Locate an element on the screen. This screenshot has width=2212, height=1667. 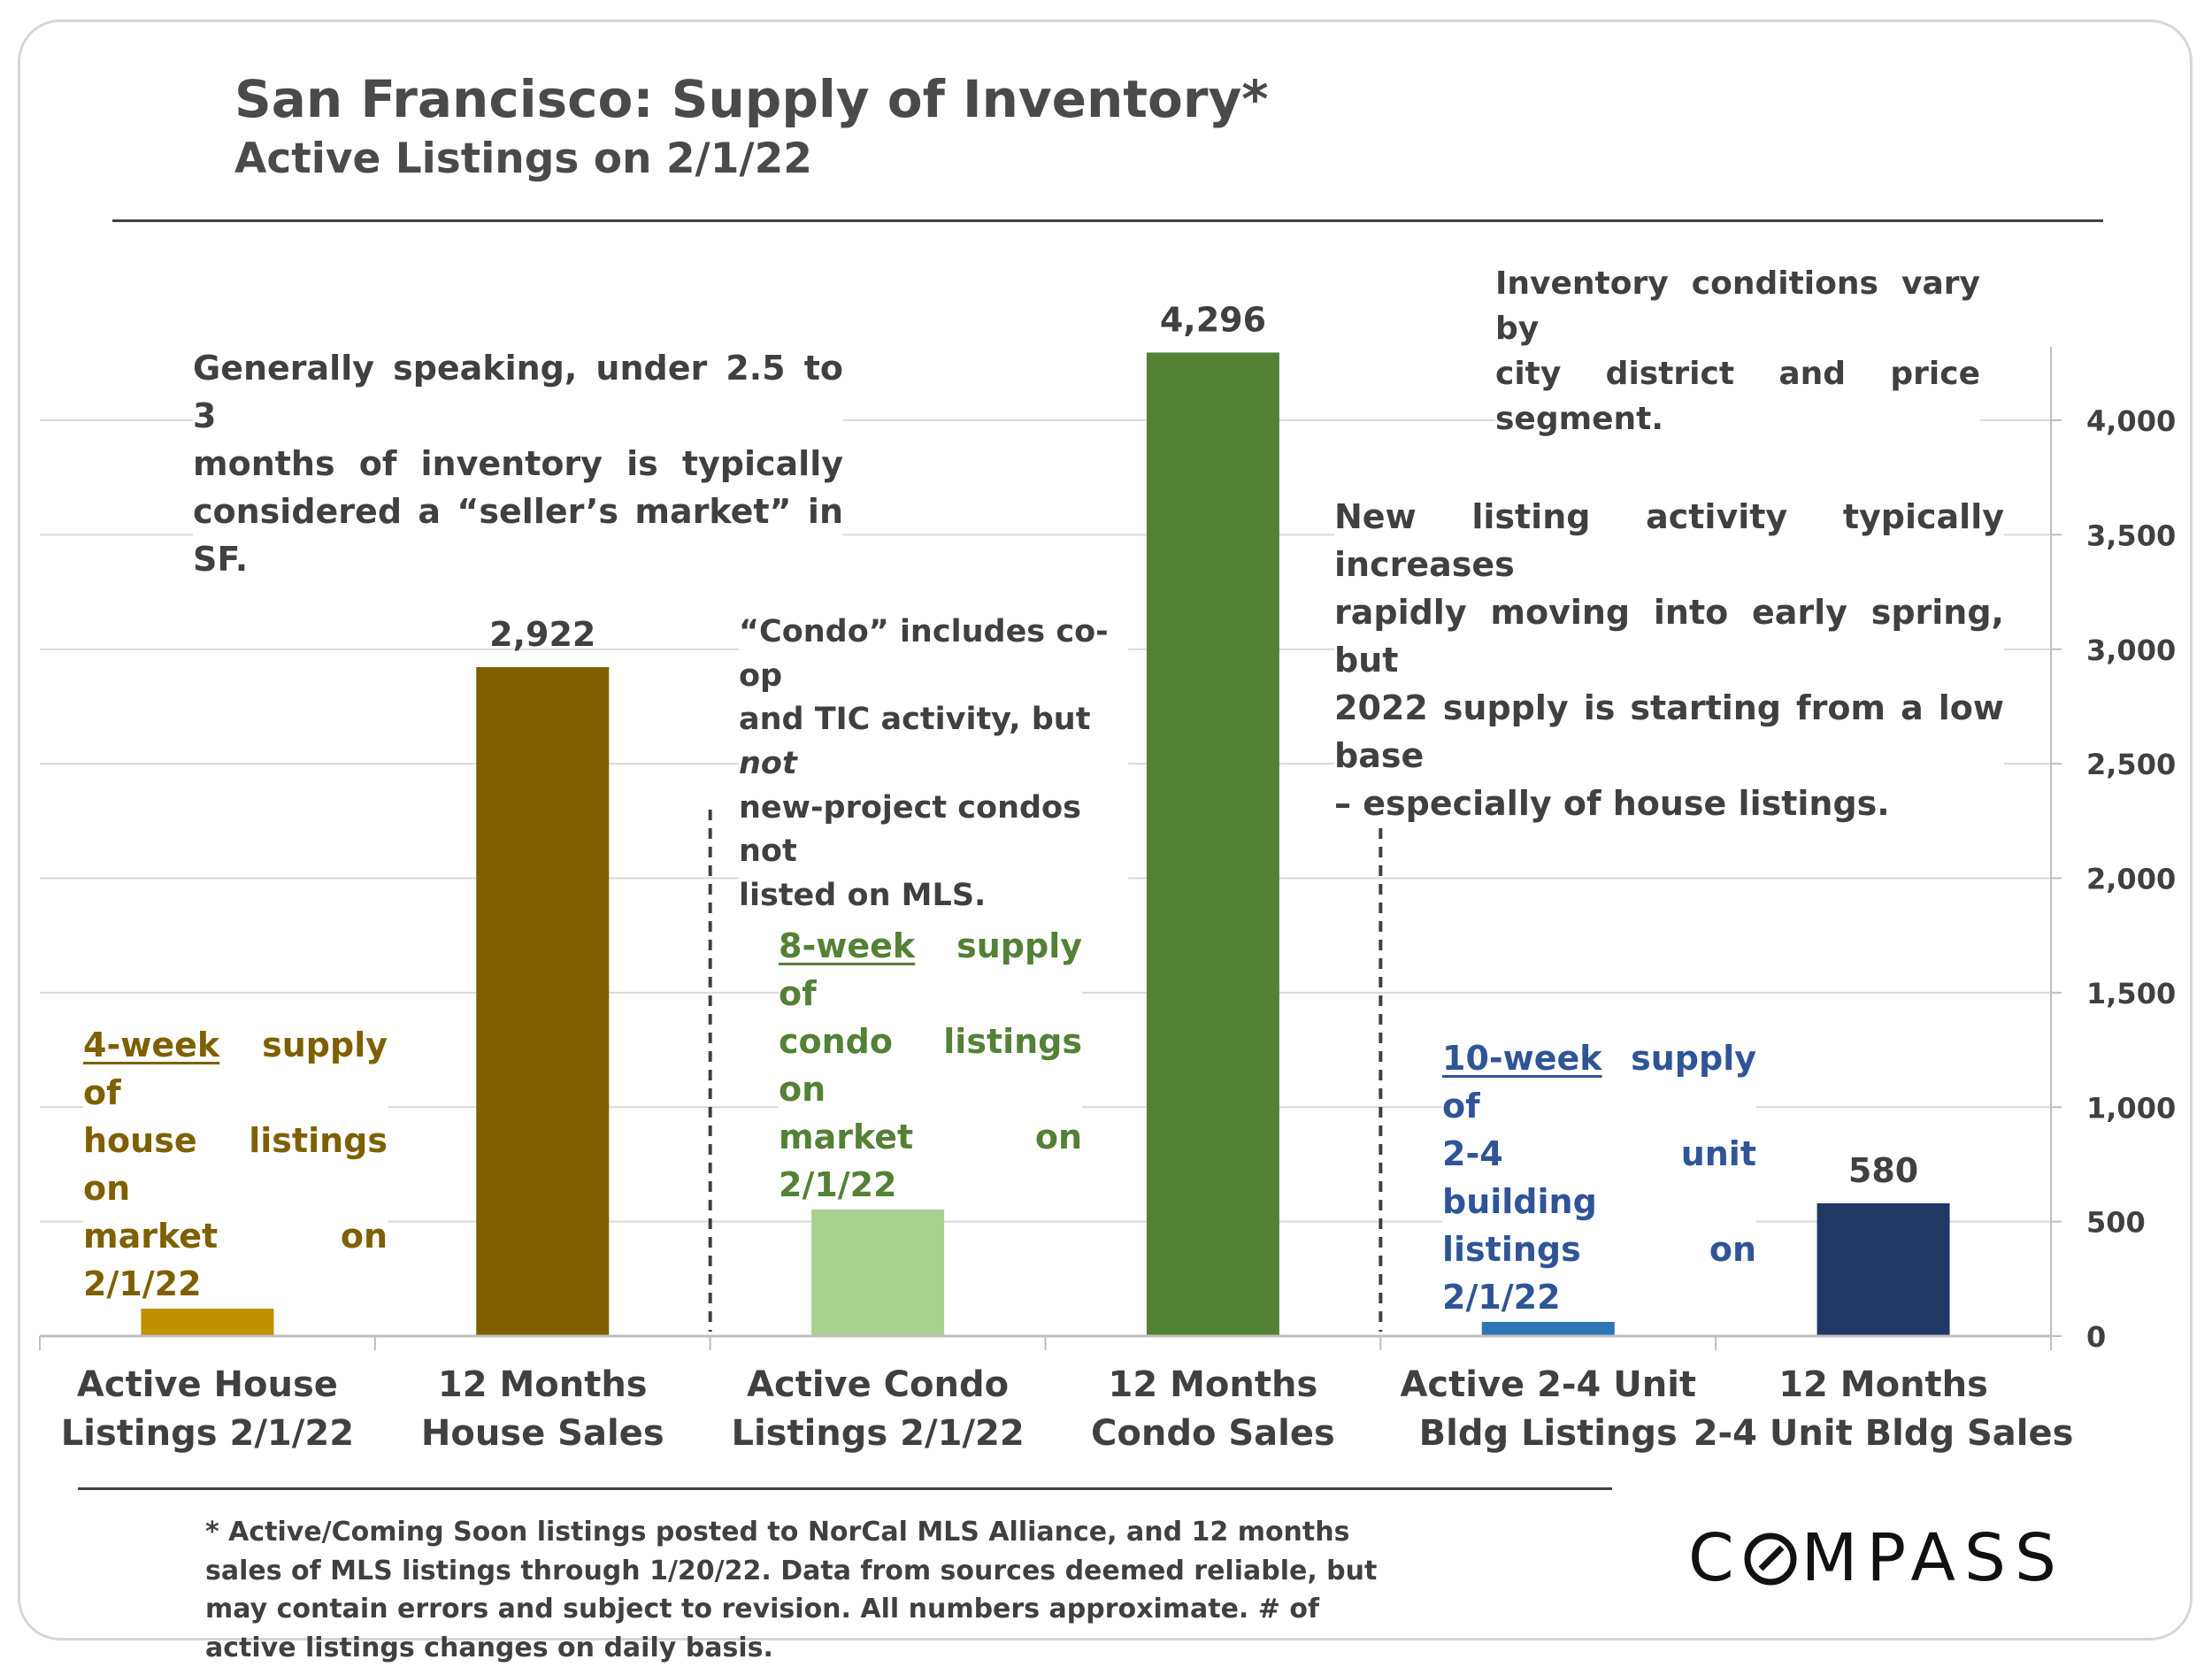
house-supply-rest: supply of is located at coordinates (236, 1069).